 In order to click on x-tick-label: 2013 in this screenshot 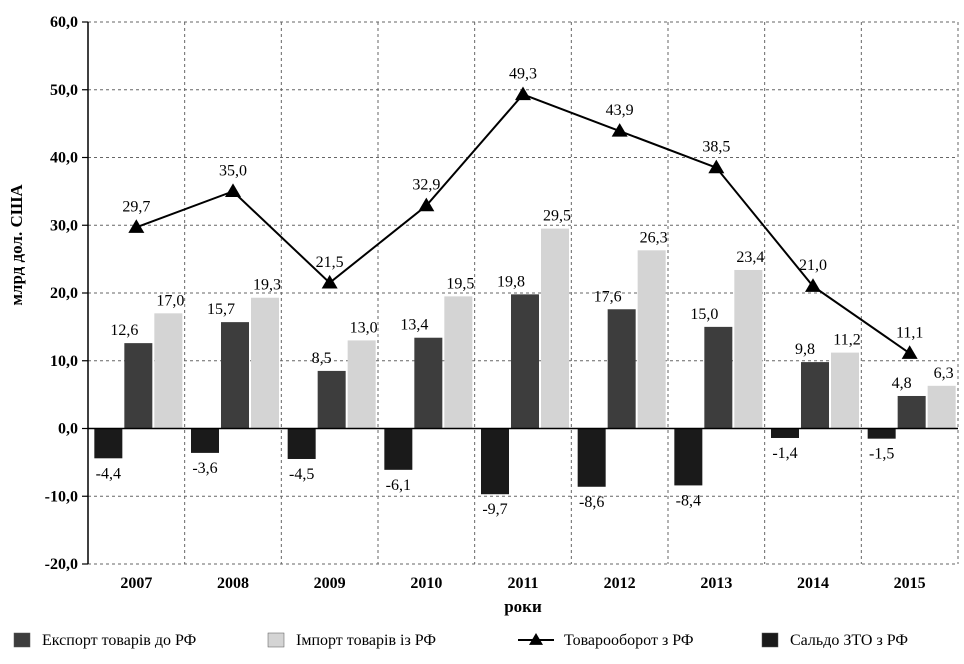, I will do `click(716, 583)`.